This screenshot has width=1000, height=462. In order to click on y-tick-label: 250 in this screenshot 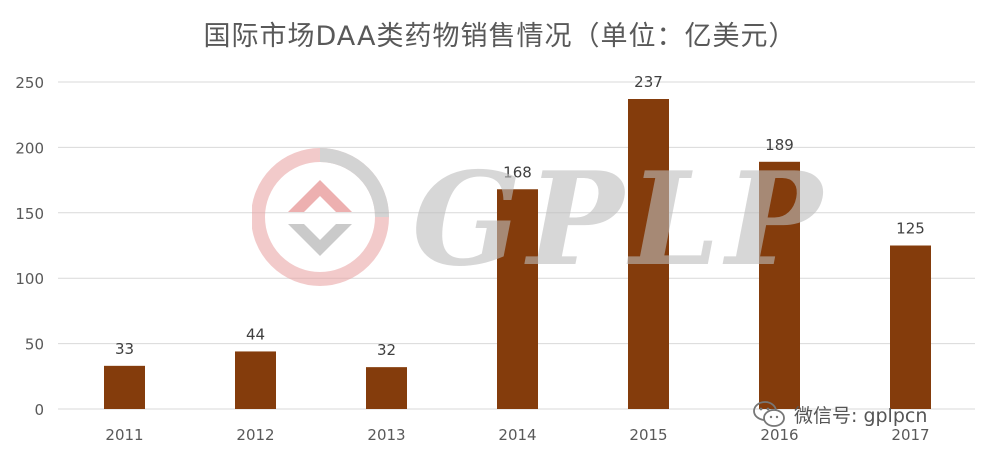, I will do `click(29, 83)`.